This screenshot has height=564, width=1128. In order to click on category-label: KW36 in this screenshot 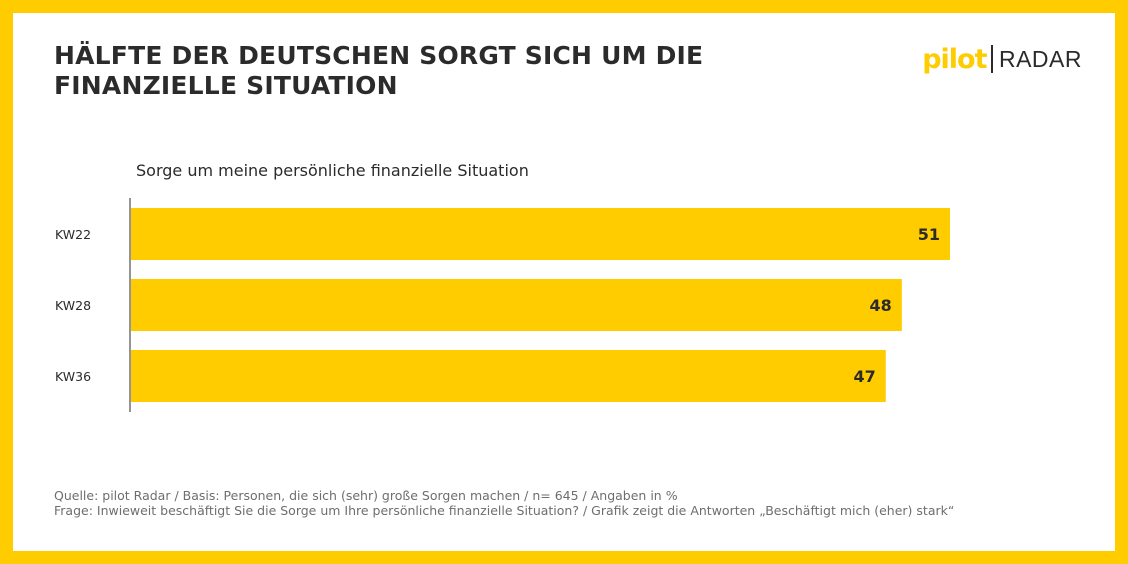, I will do `click(73, 376)`.